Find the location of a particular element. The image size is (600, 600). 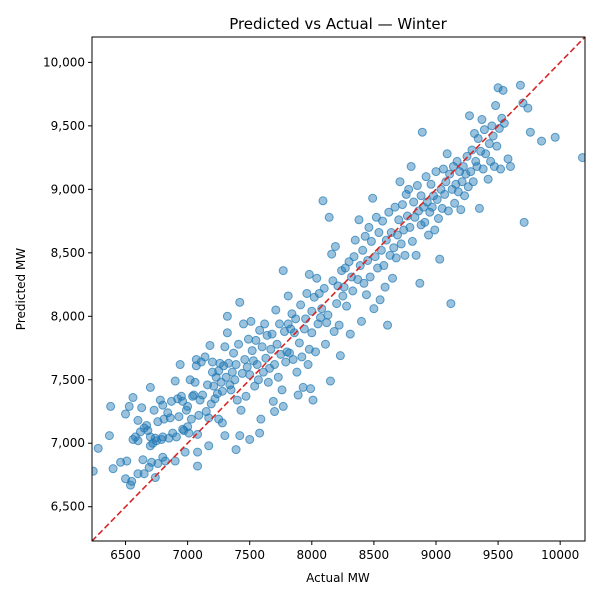

y-tick-label: 8,000 is located at coordinates (68, 316).